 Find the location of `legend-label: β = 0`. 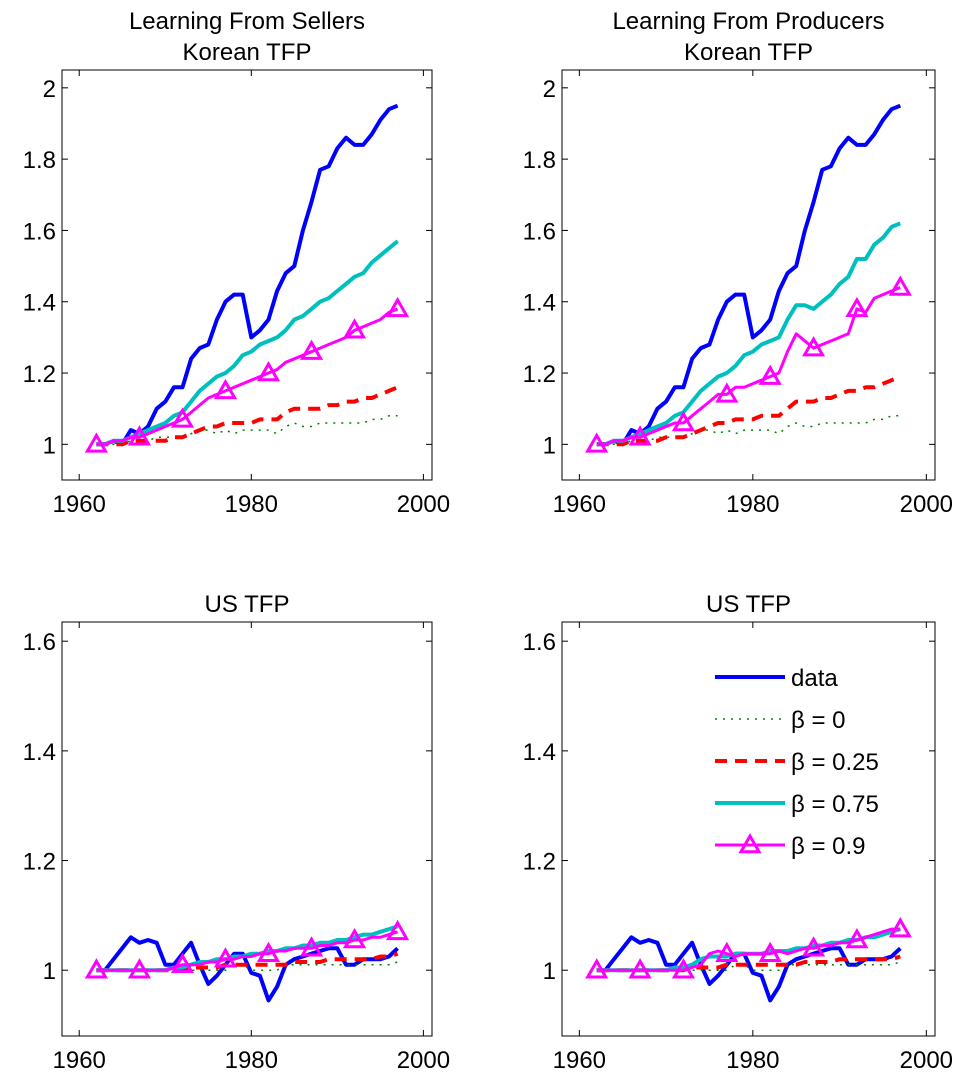

legend-label: β = 0 is located at coordinates (818, 720).